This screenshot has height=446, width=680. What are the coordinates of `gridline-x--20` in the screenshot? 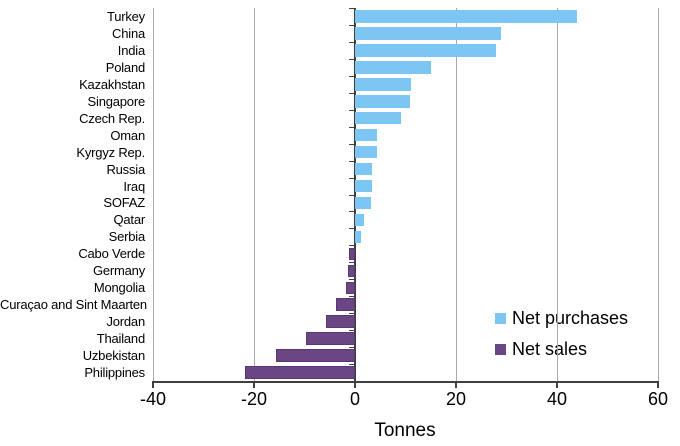 It's located at (254, 194).